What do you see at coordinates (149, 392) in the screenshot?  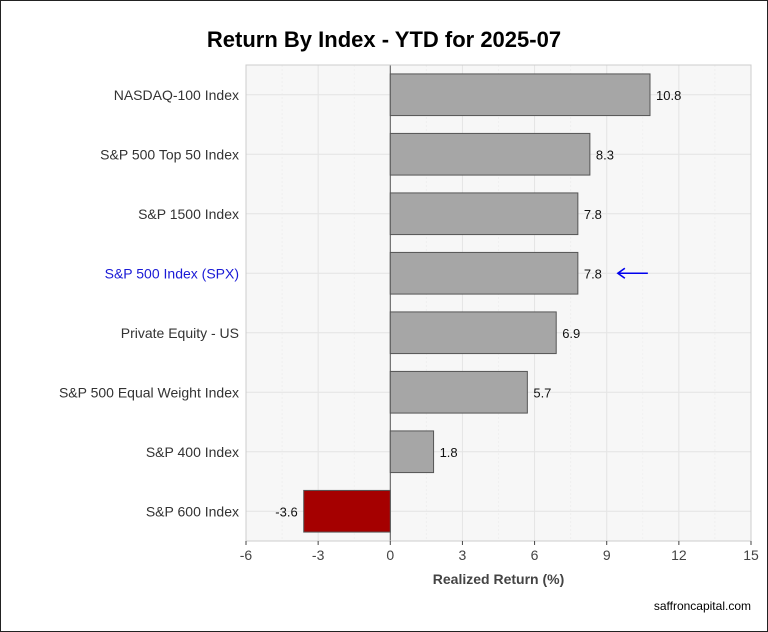 I see `category-label-5: S&P 500 Equal Weight Index` at bounding box center [149, 392].